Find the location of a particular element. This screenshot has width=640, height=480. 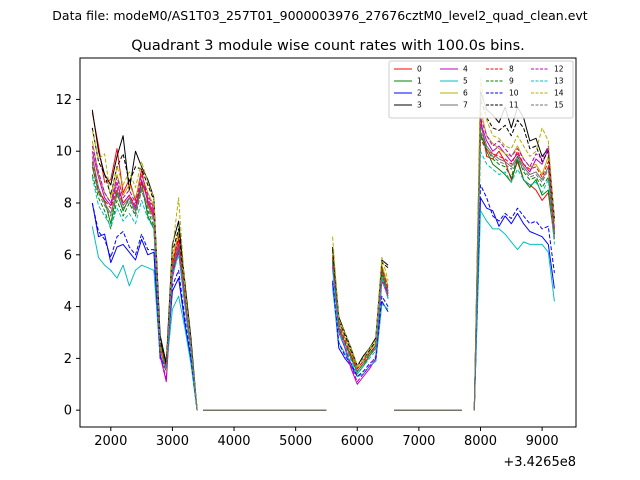

legend-label-4: 4 is located at coordinates (465, 69).